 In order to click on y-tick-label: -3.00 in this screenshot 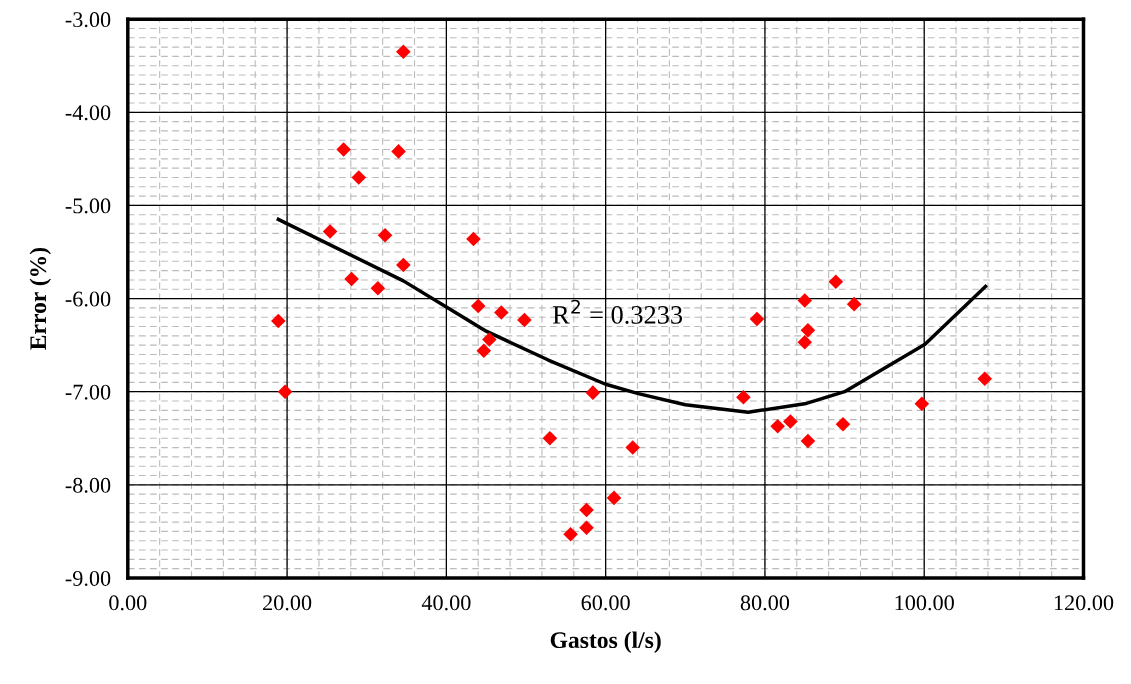, I will do `click(88, 20)`.